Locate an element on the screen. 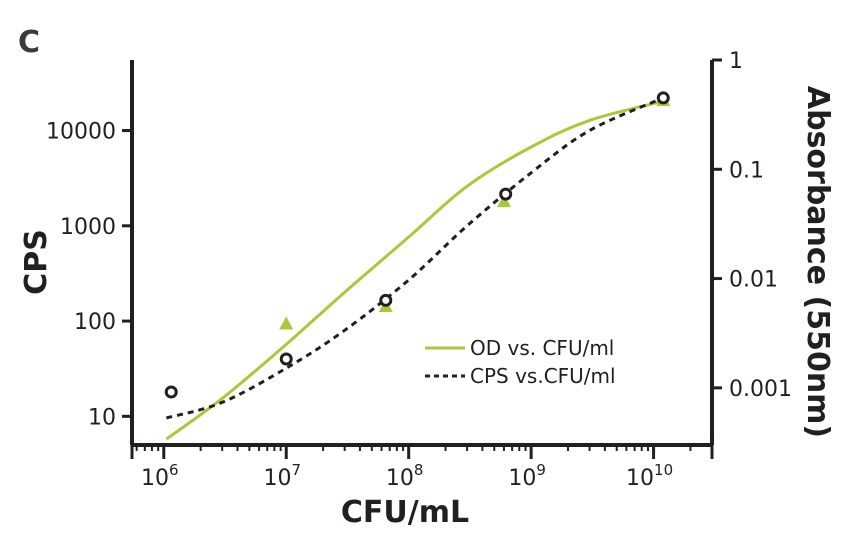 This screenshot has width=863, height=538. y-tick-label: 100 is located at coordinates (95, 322).